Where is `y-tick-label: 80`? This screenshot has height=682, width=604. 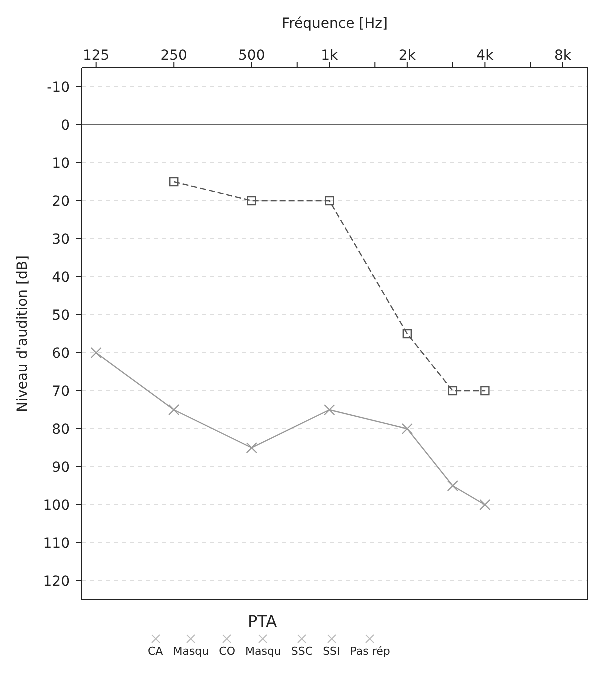 y-tick-label: 80 is located at coordinates (61, 430).